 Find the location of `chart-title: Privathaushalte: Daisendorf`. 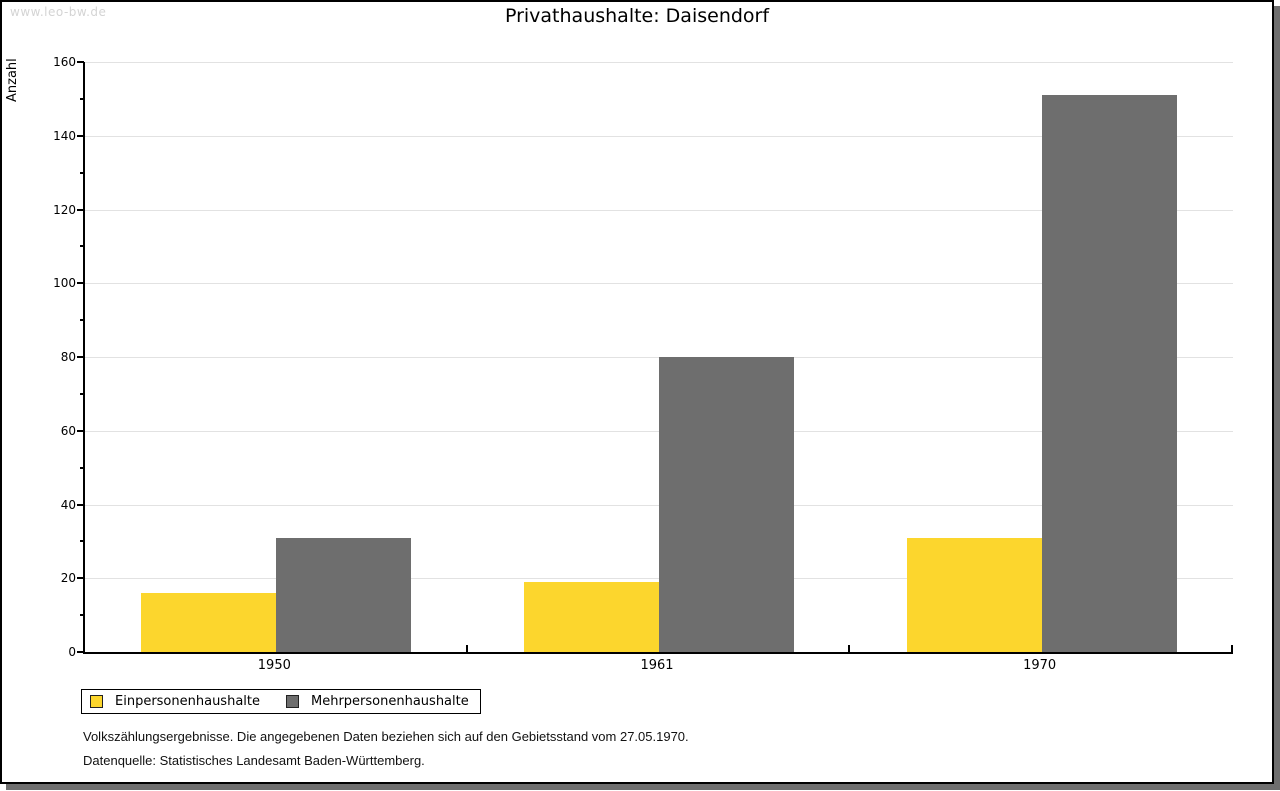

chart-title: Privathaushalte: Daisendorf is located at coordinates (637, 16).